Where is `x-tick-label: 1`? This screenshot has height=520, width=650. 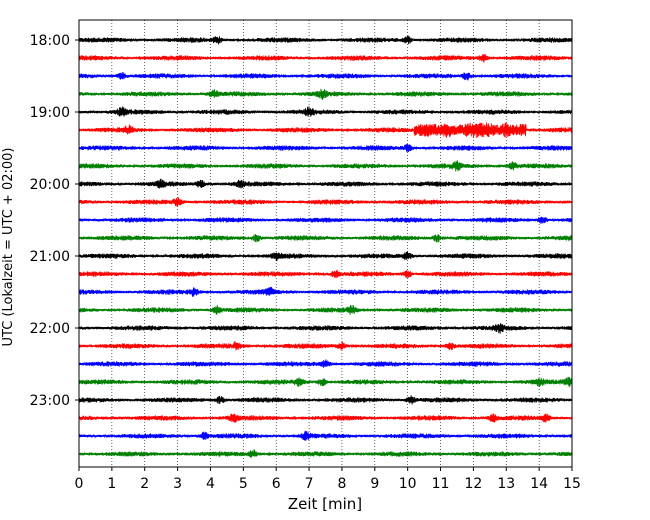
x-tick-label: 1 is located at coordinates (111, 484).